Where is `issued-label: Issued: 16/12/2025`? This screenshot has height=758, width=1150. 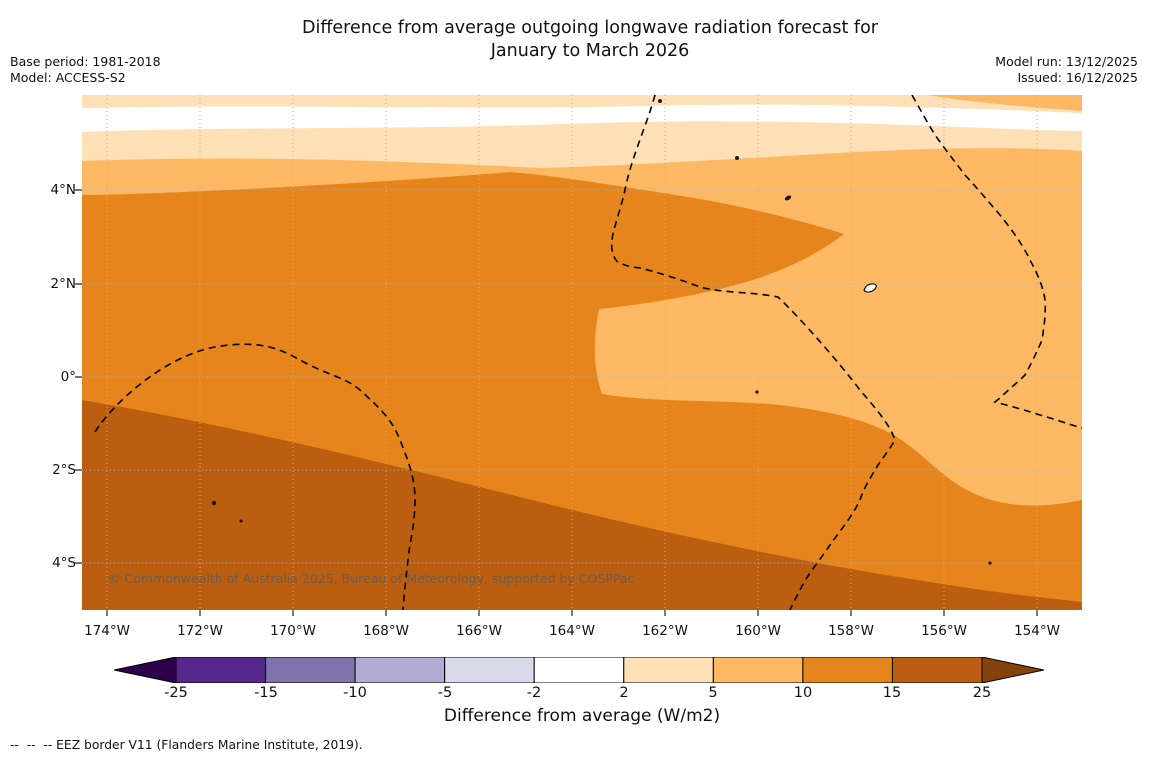 issued-label: Issued: 16/12/2025 is located at coordinates (1078, 77).